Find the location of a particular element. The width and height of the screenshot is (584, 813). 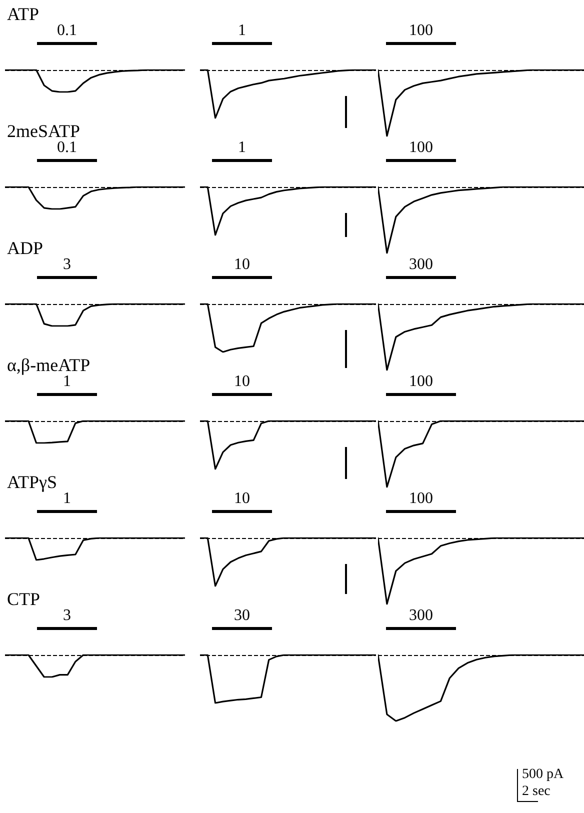

text: 30 is located at coordinates (242, 616).